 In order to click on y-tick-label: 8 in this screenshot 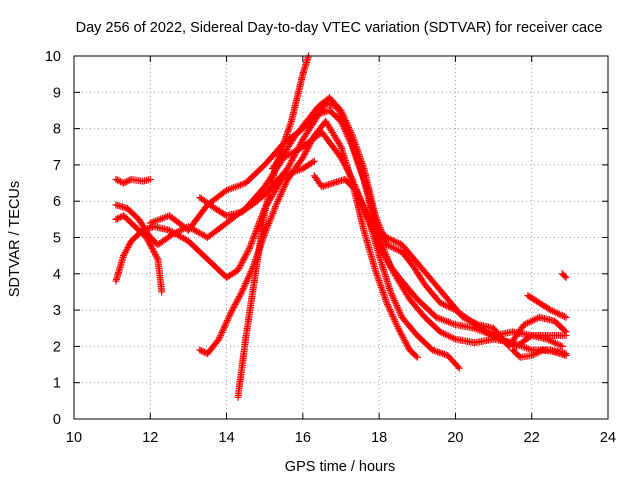, I will do `click(57, 130)`.